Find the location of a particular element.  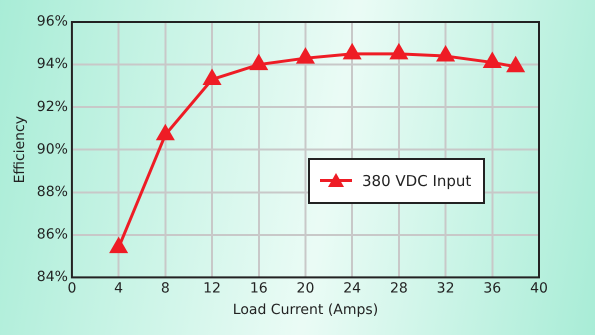

x-tick-label: 12 is located at coordinates (212, 288).